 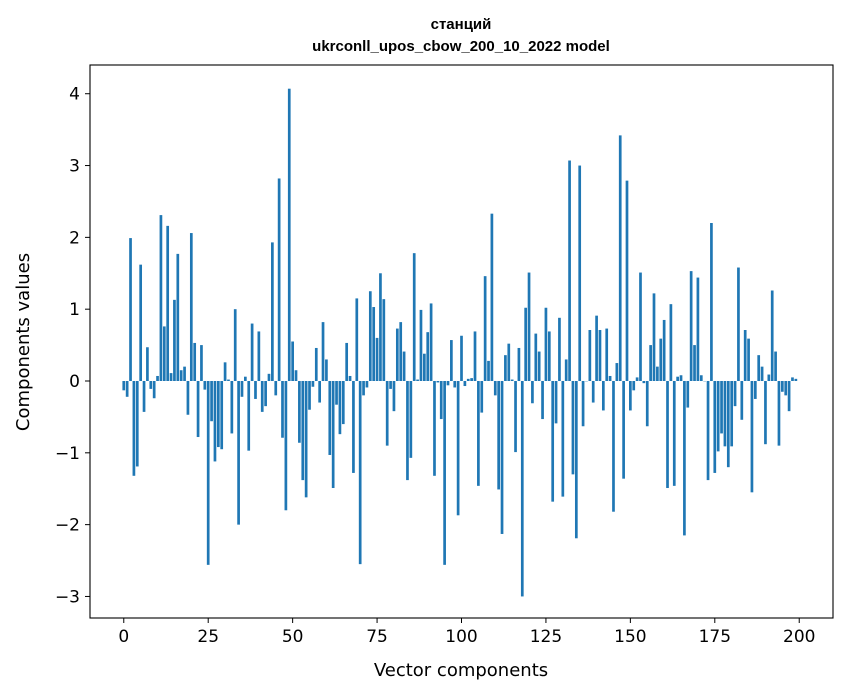 I want to click on x-axis-label: Vector components, so click(x=461, y=670).